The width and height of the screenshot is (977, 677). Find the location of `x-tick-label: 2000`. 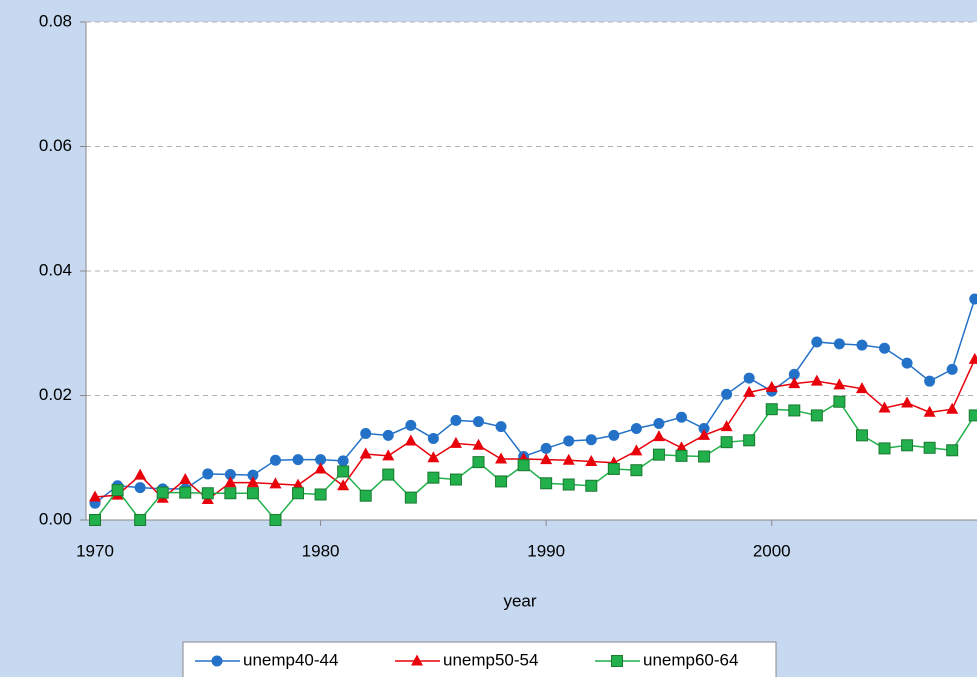

x-tick-label: 2000 is located at coordinates (772, 550).